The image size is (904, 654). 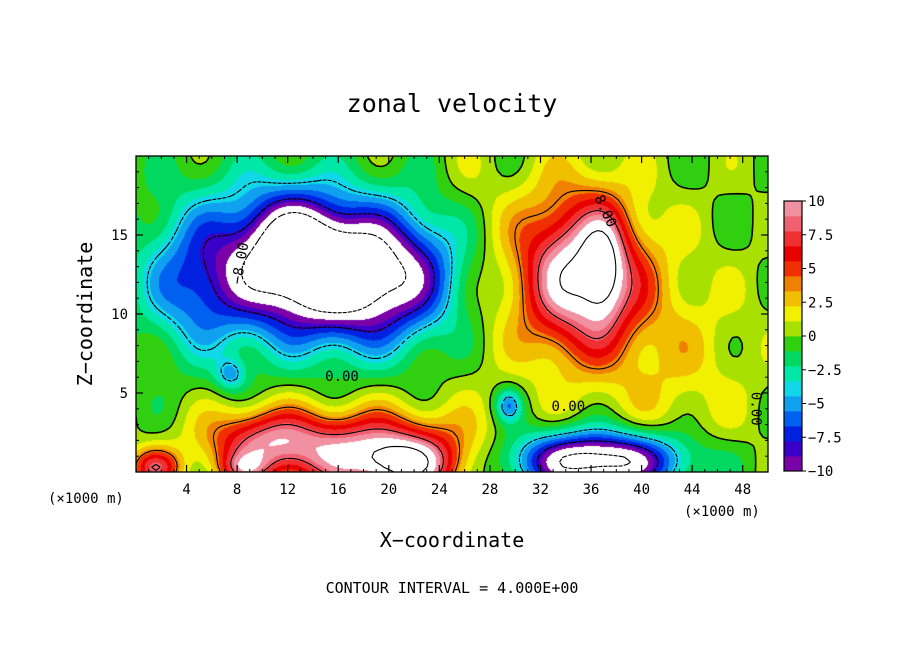 What do you see at coordinates (439, 490) in the screenshot?
I see `x-tick-label: 24` at bounding box center [439, 490].